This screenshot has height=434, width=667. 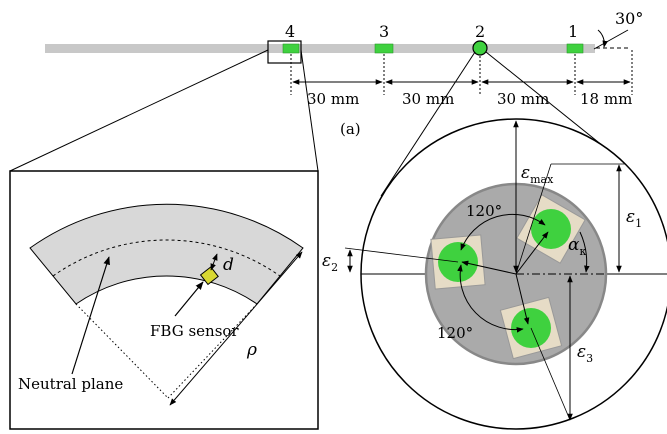 What do you see at coordinates (480, 31) in the screenshot?
I see `sensor-number-2: 2` at bounding box center [480, 31].